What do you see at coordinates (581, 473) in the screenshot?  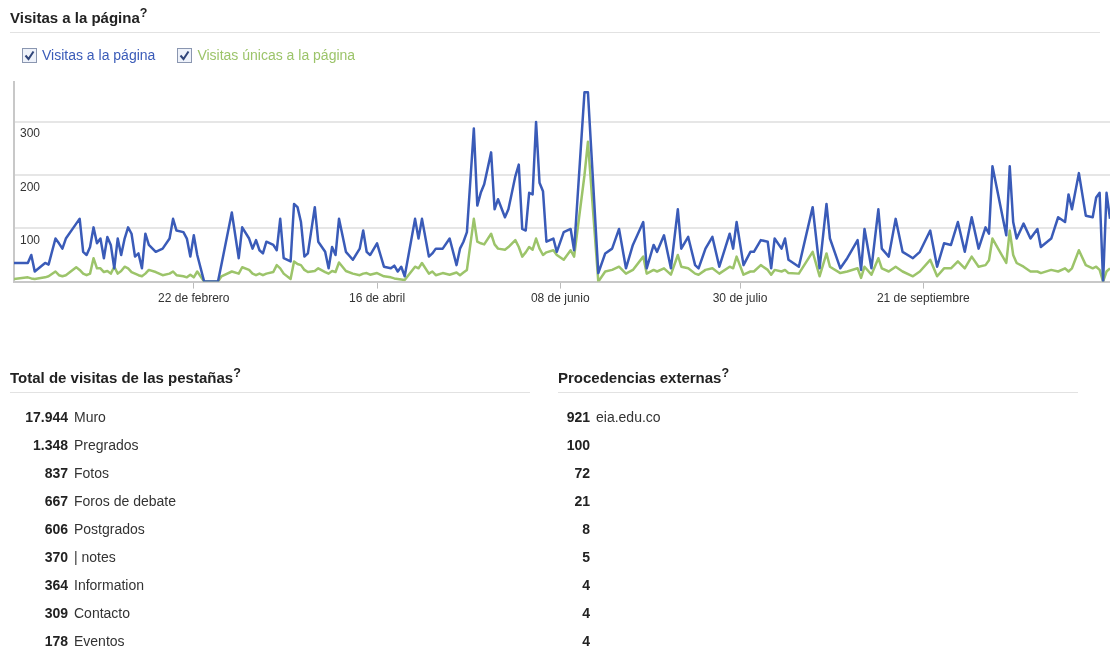 I see `data-label: 72` at bounding box center [581, 473].